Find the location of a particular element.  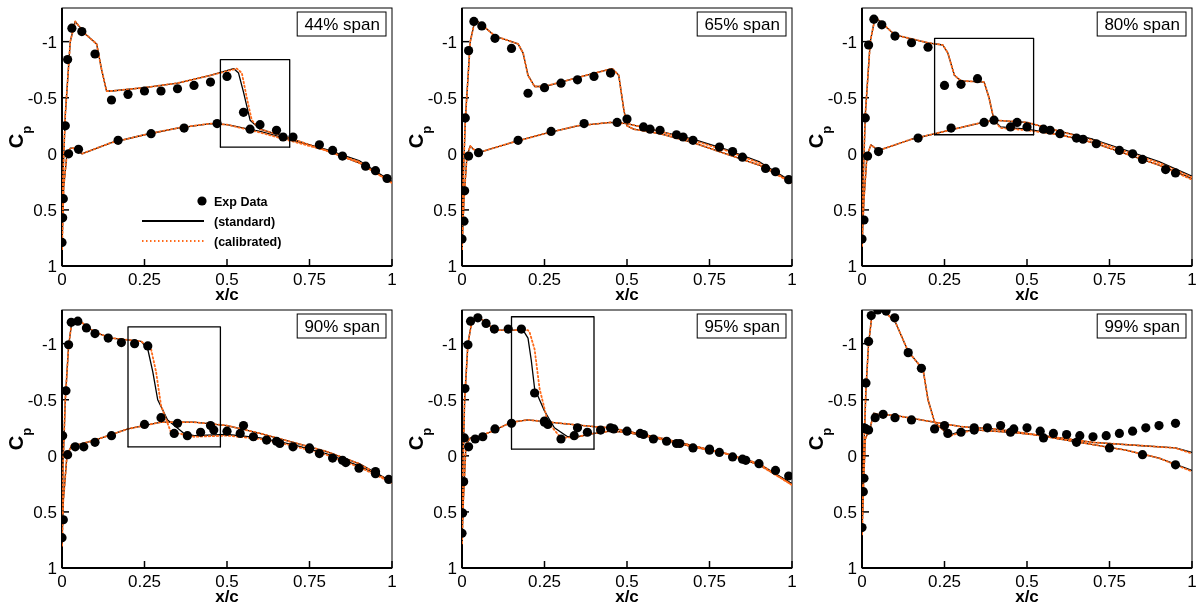

legend-label: (standard) is located at coordinates (245, 221).